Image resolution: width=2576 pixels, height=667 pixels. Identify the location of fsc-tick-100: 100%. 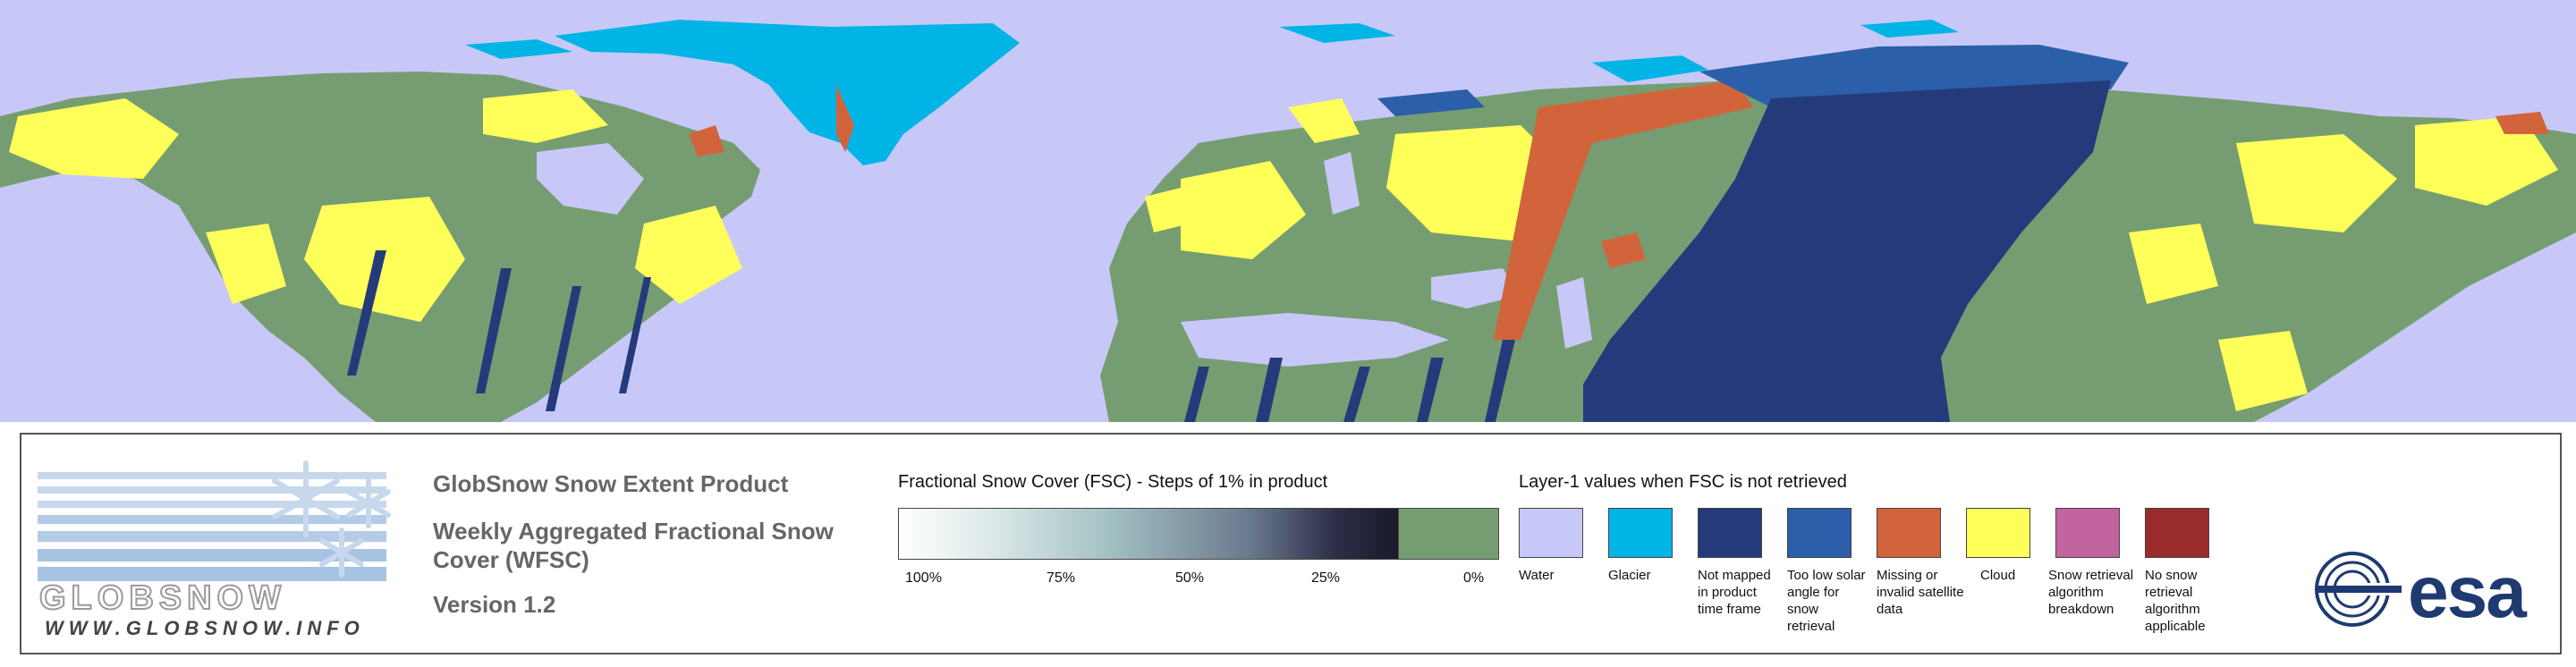
(923, 578).